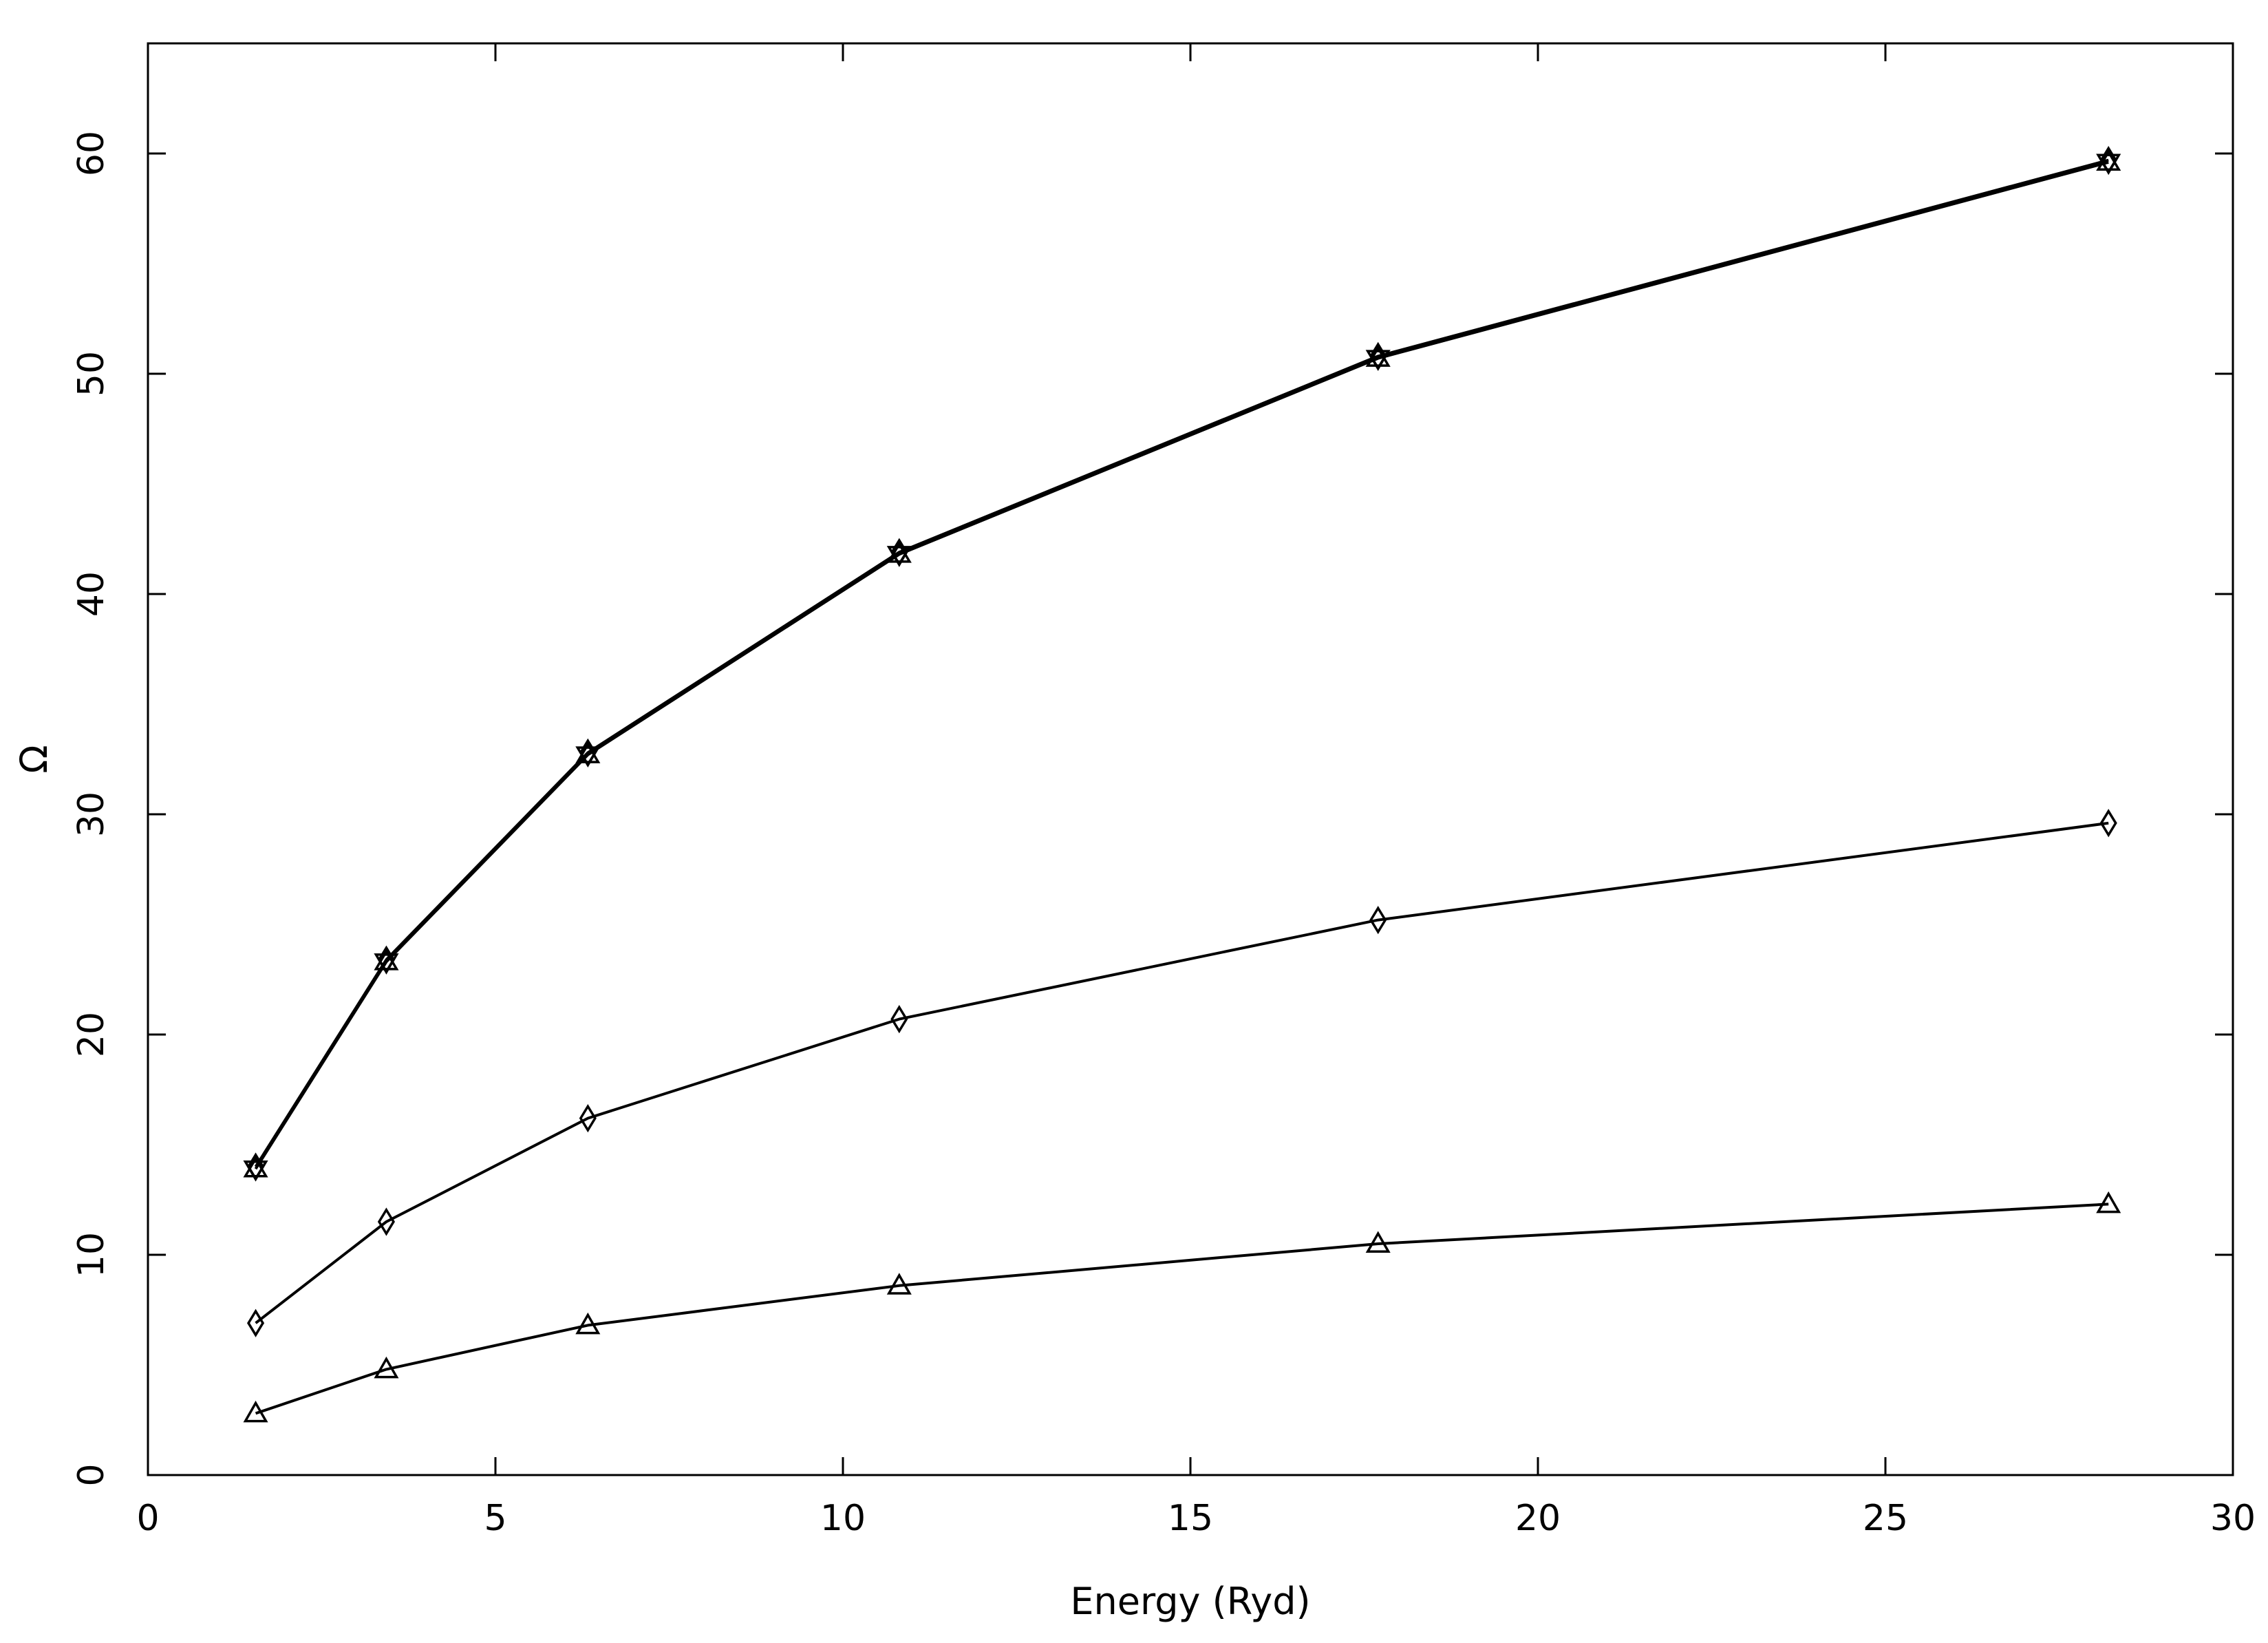 This screenshot has height=1643, width=2268. What do you see at coordinates (91, 1255) in the screenshot?
I see `y-tick-label: 10` at bounding box center [91, 1255].